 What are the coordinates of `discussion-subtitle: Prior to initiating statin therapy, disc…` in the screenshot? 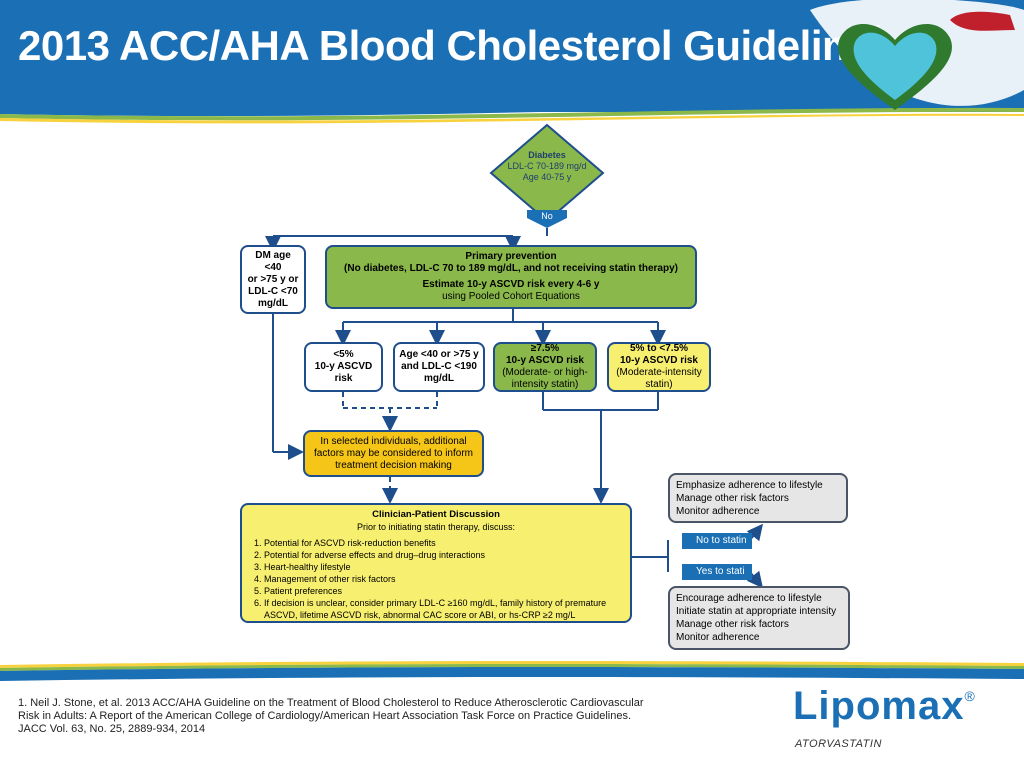 It's located at (436, 527).